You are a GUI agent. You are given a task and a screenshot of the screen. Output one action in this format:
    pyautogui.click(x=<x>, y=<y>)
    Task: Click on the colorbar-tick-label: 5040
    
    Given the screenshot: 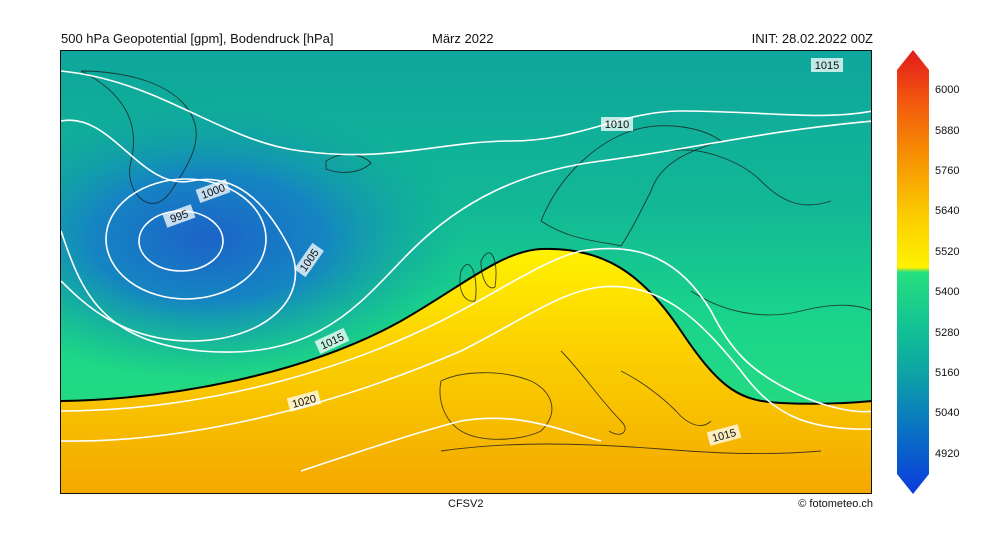 What is the action you would take?
    pyautogui.click(x=947, y=413)
    